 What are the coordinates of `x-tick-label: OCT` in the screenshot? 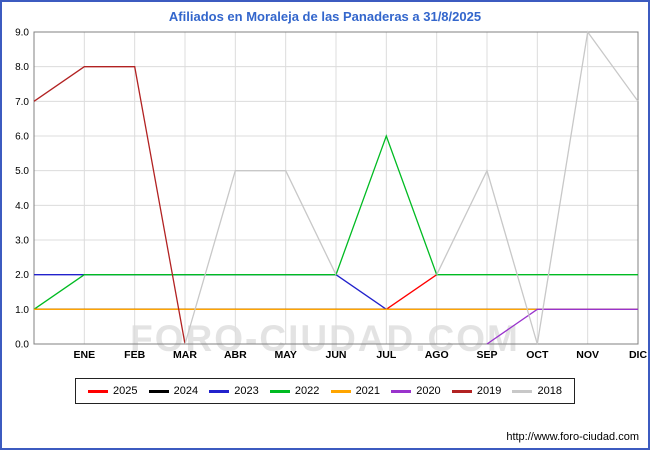 It's located at (537, 355).